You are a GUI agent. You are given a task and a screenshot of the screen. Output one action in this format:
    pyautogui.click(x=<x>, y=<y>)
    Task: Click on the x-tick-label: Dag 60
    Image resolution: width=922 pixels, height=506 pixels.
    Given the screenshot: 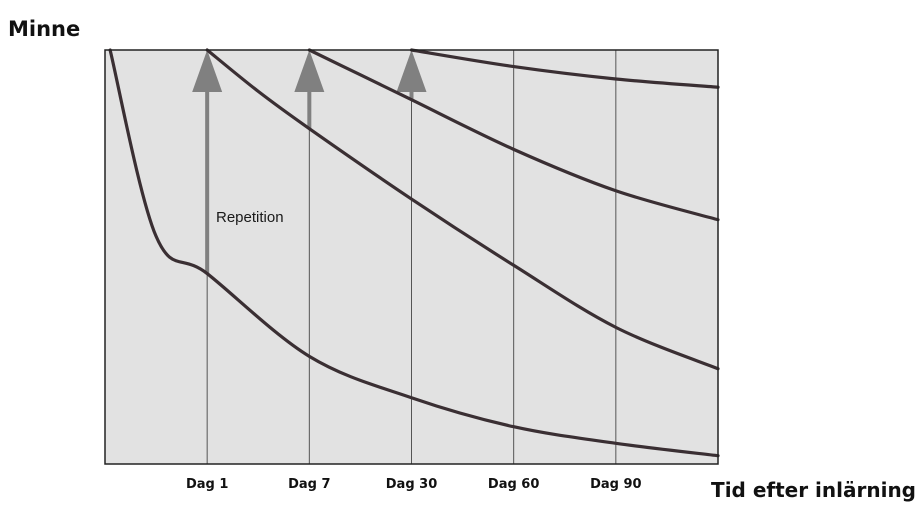 What is the action you would take?
    pyautogui.click(x=514, y=484)
    